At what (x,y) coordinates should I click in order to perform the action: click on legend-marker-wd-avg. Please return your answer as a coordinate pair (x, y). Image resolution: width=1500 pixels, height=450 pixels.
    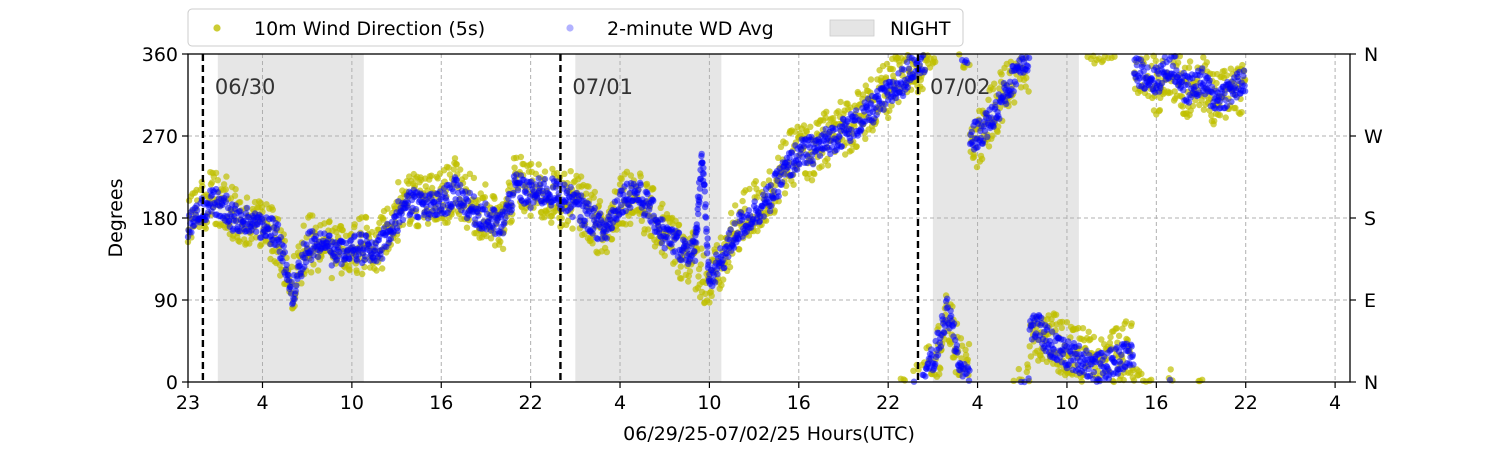
    Looking at the image, I should click on (570, 28).